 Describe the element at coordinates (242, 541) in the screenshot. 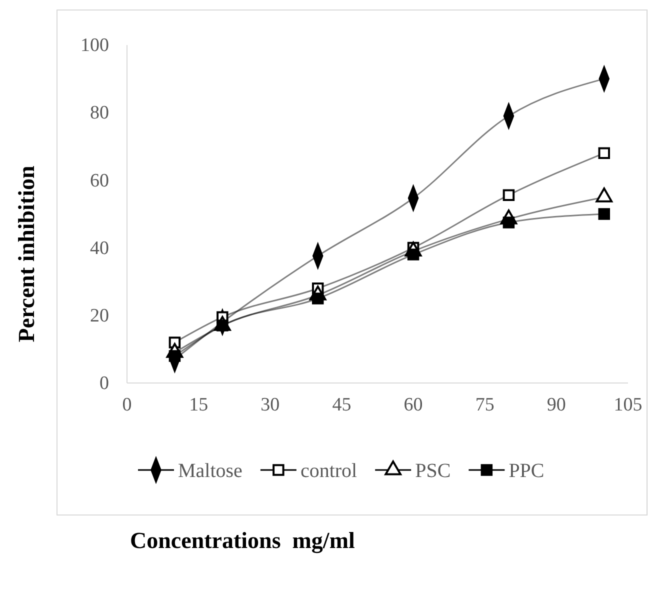

I see `x-axis-title: Concentrations mg/ml` at that location.